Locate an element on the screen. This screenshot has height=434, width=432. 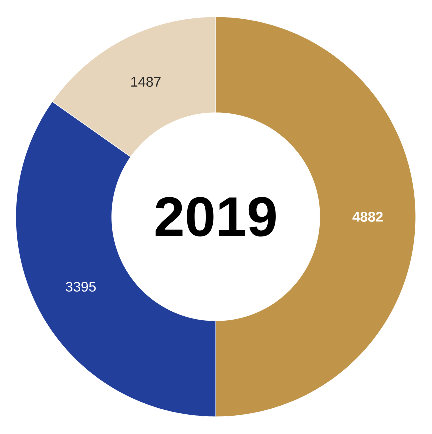
data-label: 4882 is located at coordinates (367, 217).